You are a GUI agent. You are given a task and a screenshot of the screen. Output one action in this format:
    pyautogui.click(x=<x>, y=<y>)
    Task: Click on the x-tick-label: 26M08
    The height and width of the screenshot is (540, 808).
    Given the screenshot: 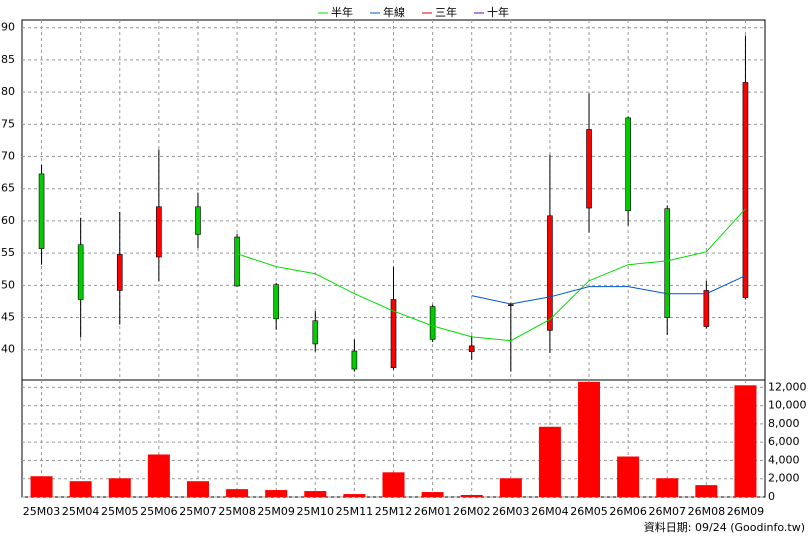 What is the action you would take?
    pyautogui.click(x=707, y=511)
    